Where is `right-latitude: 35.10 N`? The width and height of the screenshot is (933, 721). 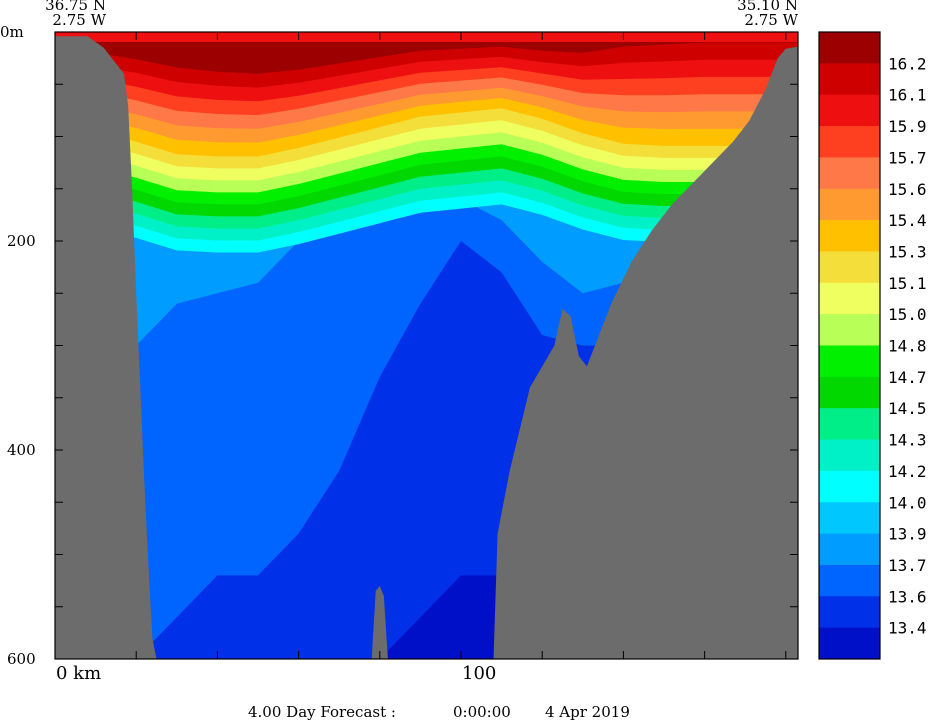
right-latitude: 35.10 N is located at coordinates (767, 7).